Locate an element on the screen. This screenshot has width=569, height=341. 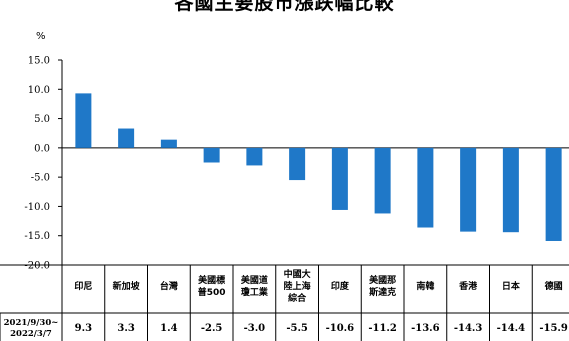
y-tick-label: 0.0 is located at coordinates (42, 148).